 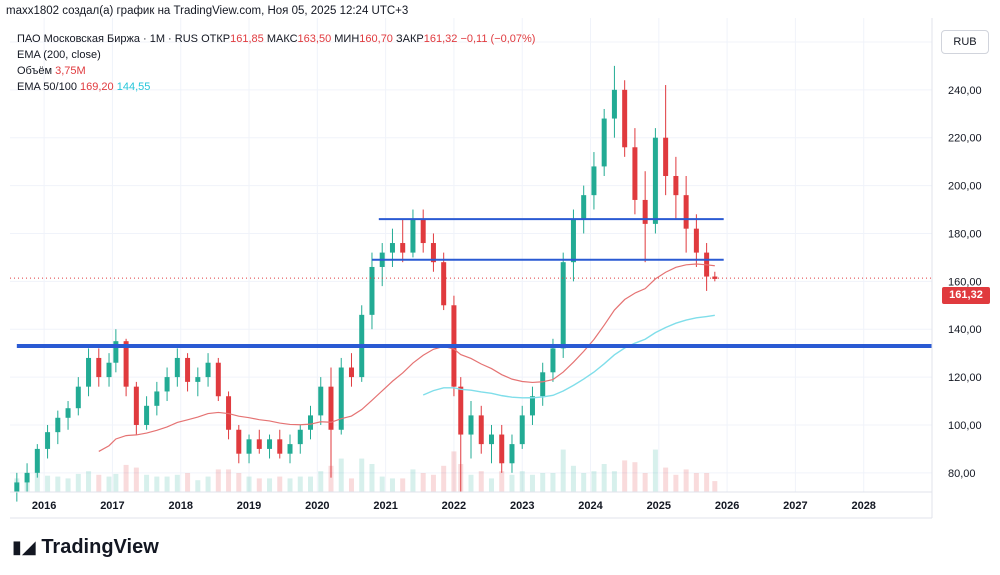 What do you see at coordinates (317, 506) in the screenshot?
I see `x-tick-label: 2020` at bounding box center [317, 506].